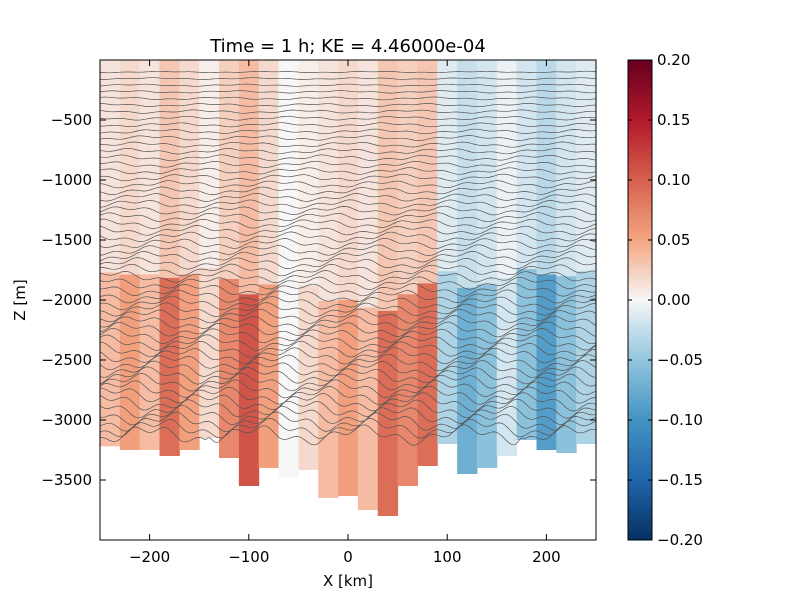 The image size is (800, 600). Describe the element at coordinates (680, 540) in the screenshot. I see `colorbar-tick-label: −0.20` at that location.